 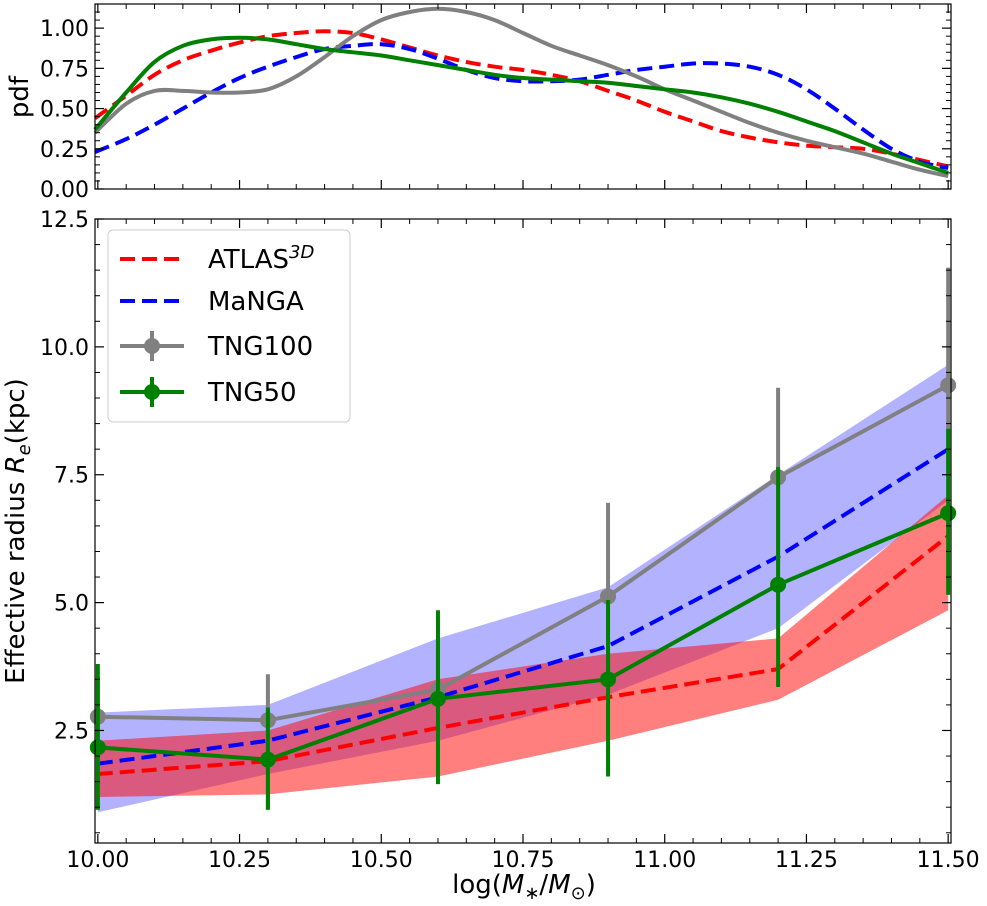 I want to click on x-title-part-slash: /, so click(x=543, y=885).